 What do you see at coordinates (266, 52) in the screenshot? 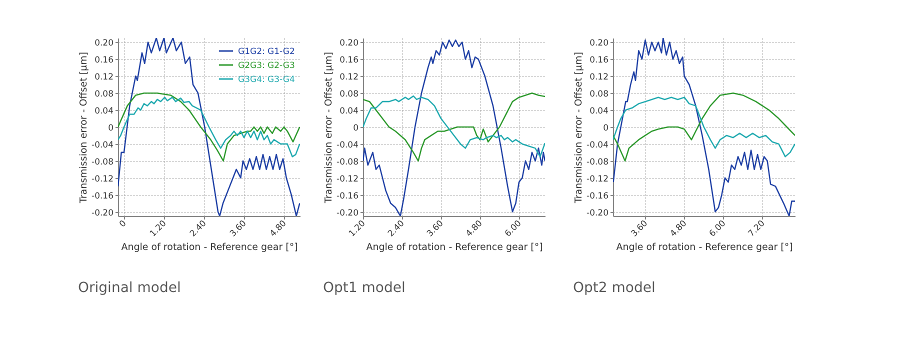
I see `legend-label: G1G2: G1-G2` at bounding box center [266, 52].